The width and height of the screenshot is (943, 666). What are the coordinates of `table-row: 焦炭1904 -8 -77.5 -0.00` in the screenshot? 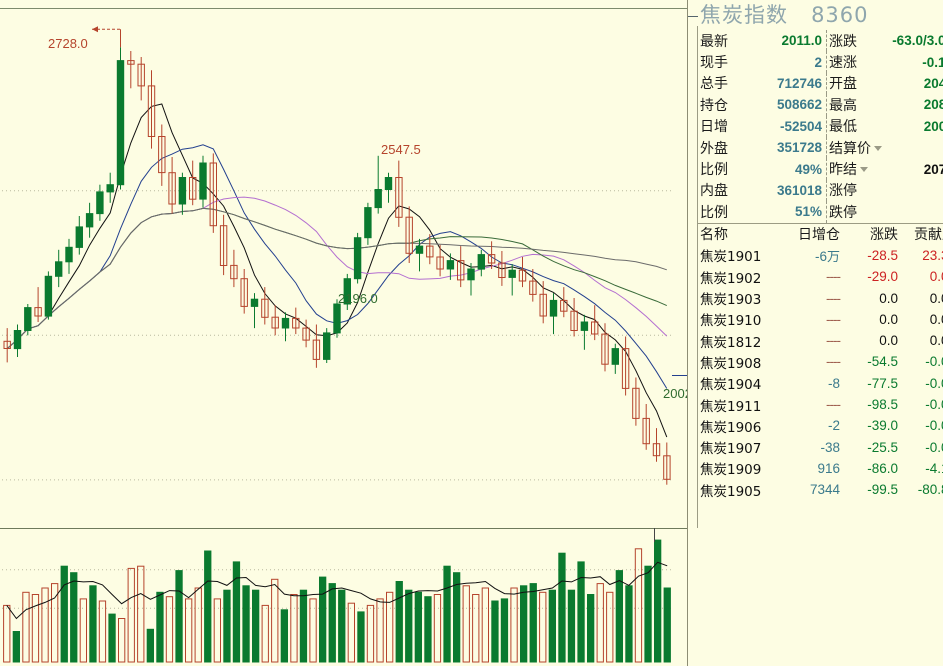 It's located at (820, 383).